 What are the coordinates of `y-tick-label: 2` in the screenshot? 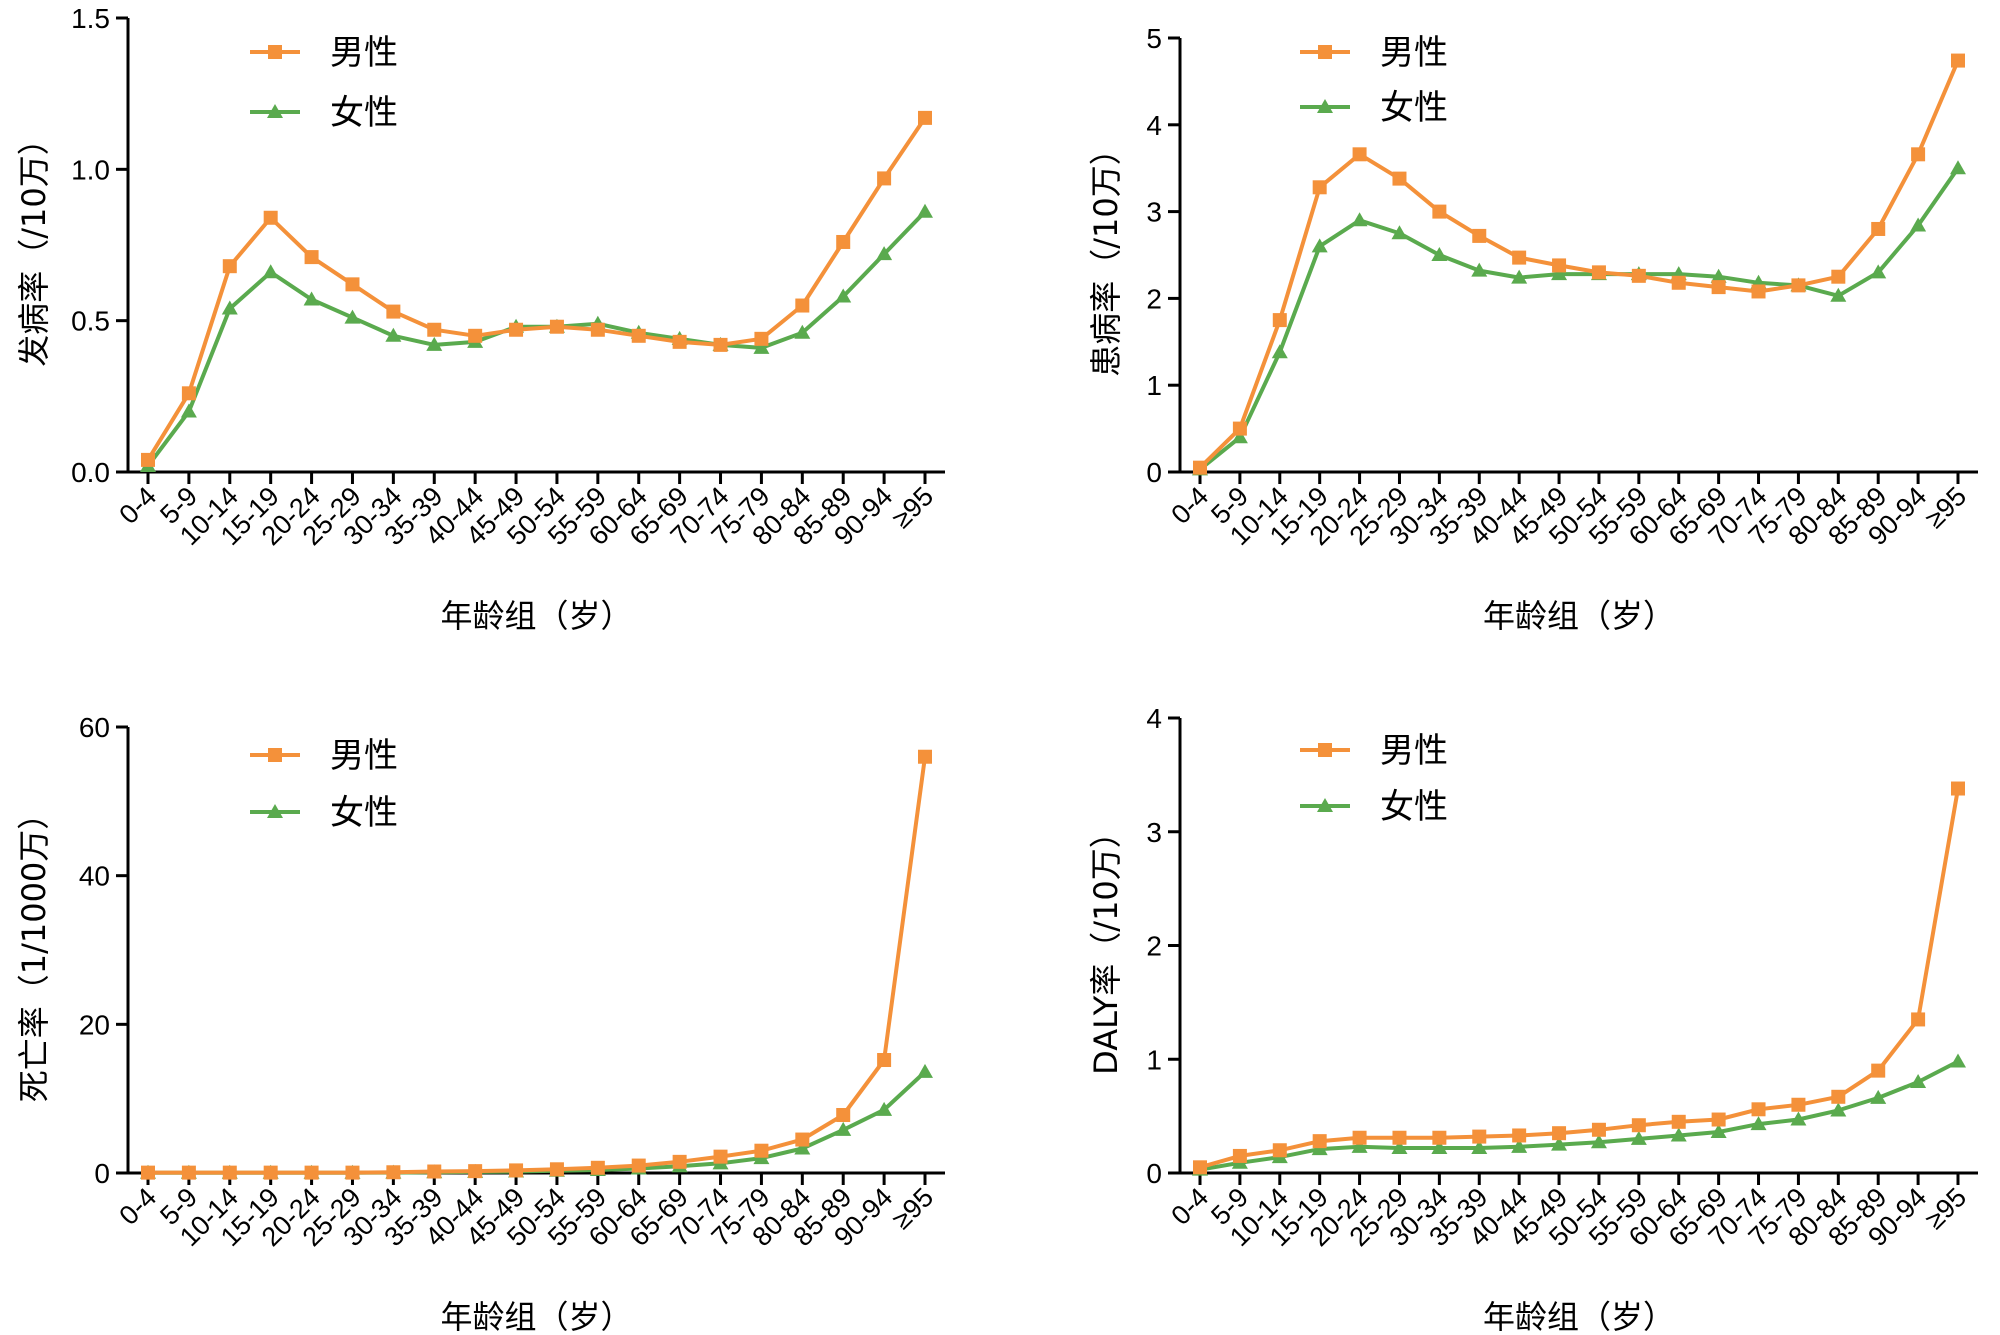 It's located at (1154, 298).